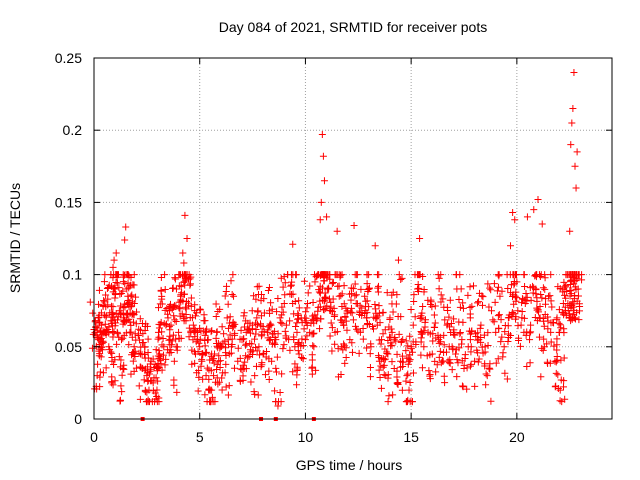  Describe the element at coordinates (517, 437) in the screenshot. I see `x-tick-label: 20` at that location.